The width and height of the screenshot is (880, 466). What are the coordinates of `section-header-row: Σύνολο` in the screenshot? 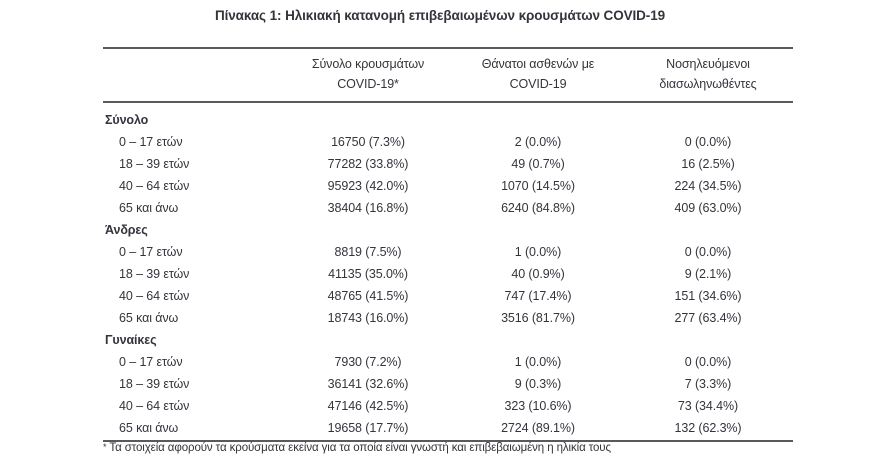 It's located at (448, 120).